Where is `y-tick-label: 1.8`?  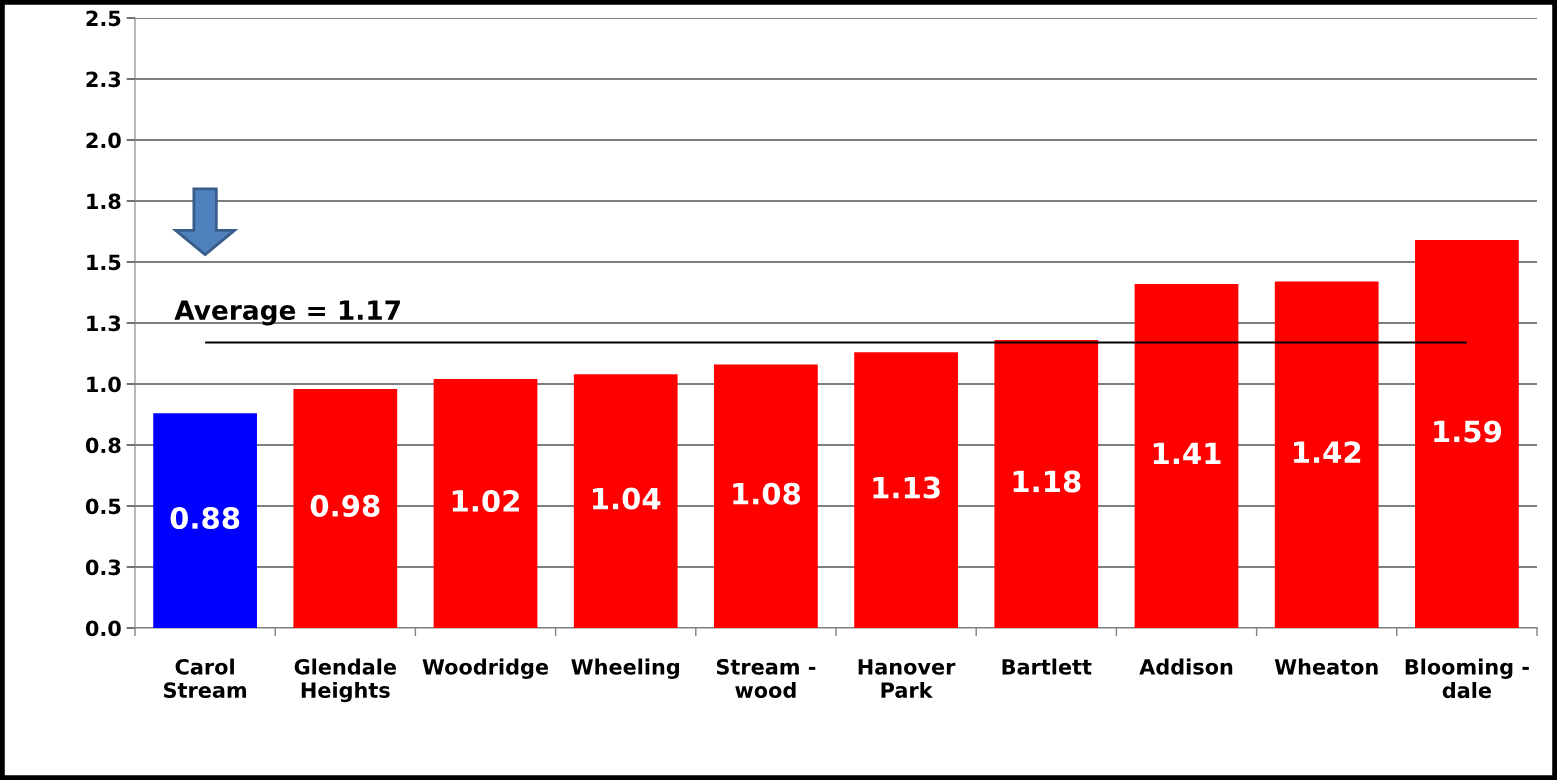
y-tick-label: 1.8 is located at coordinates (104, 201).